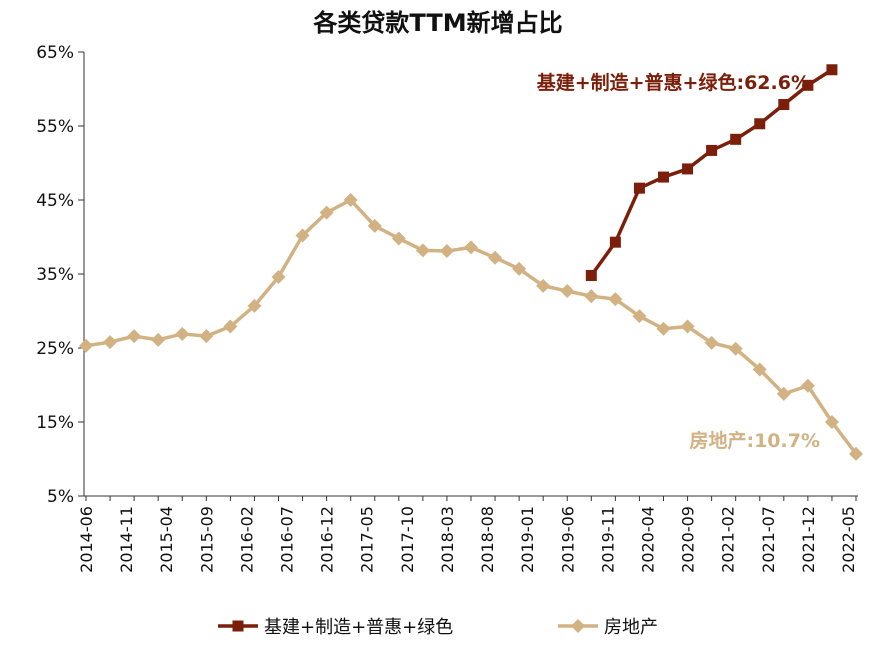  What do you see at coordinates (55, 423) in the screenshot?
I see `y-tick-label: 15%` at bounding box center [55, 423].